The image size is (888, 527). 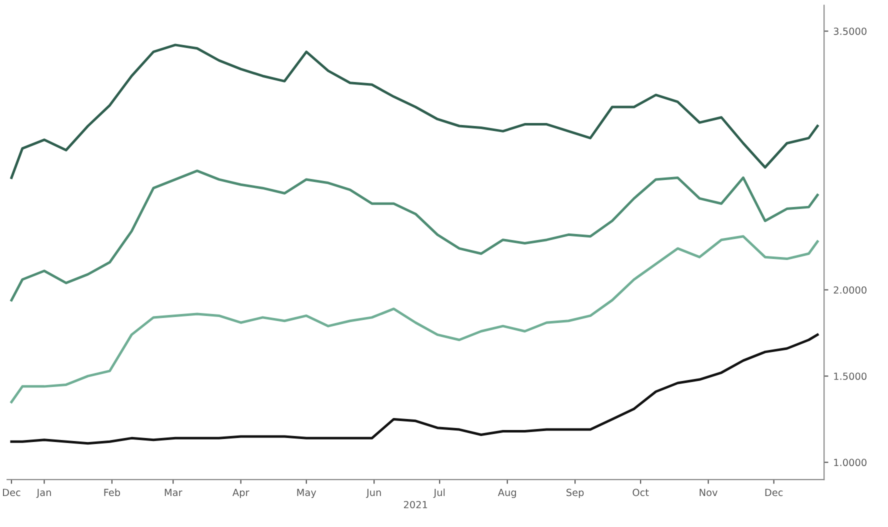 What do you see at coordinates (373, 493) in the screenshot?
I see `x-tick-label: Jun` at bounding box center [373, 493].